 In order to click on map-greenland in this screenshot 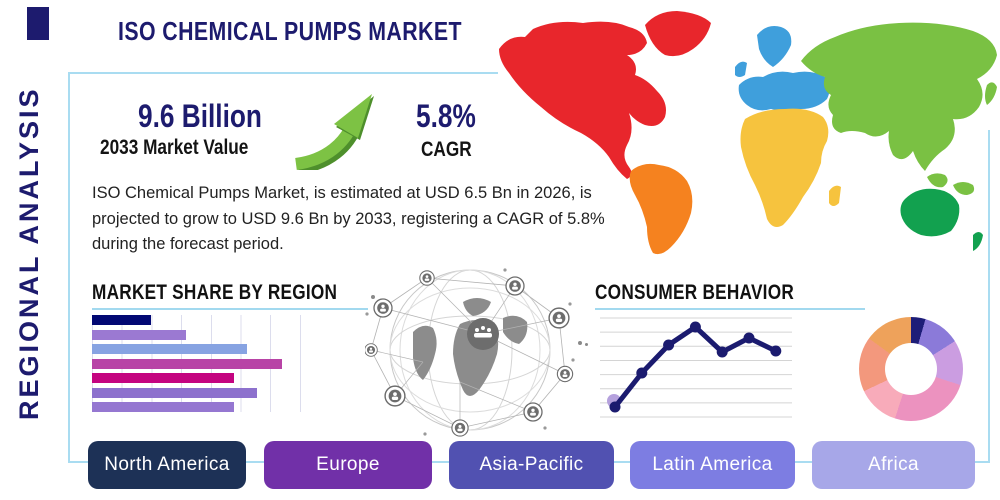, I will do `click(678, 34)`.